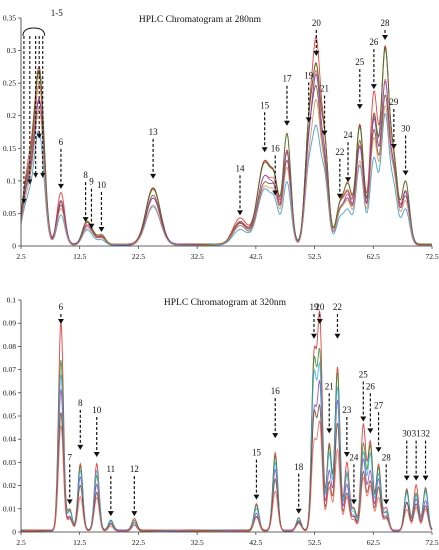 The width and height of the screenshot is (439, 550). I want to click on peak-label: 20, so click(320, 307).